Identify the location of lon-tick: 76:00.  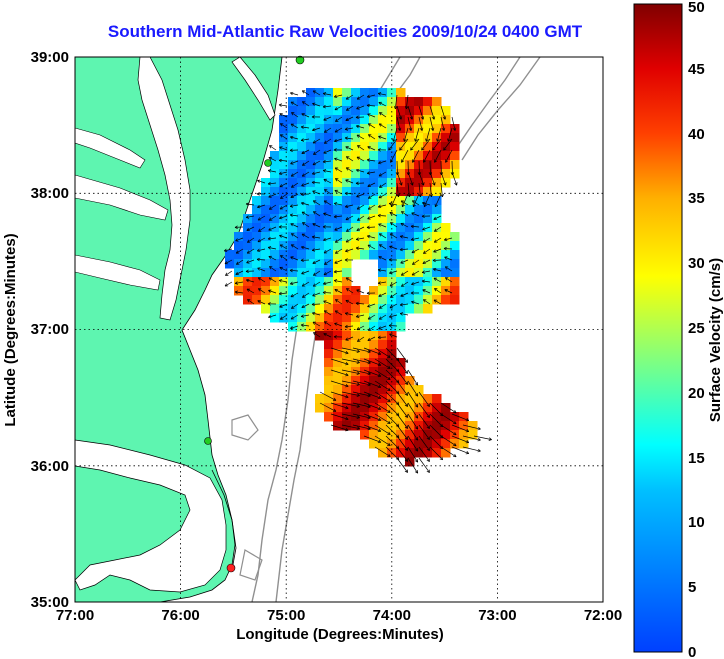
(180, 615).